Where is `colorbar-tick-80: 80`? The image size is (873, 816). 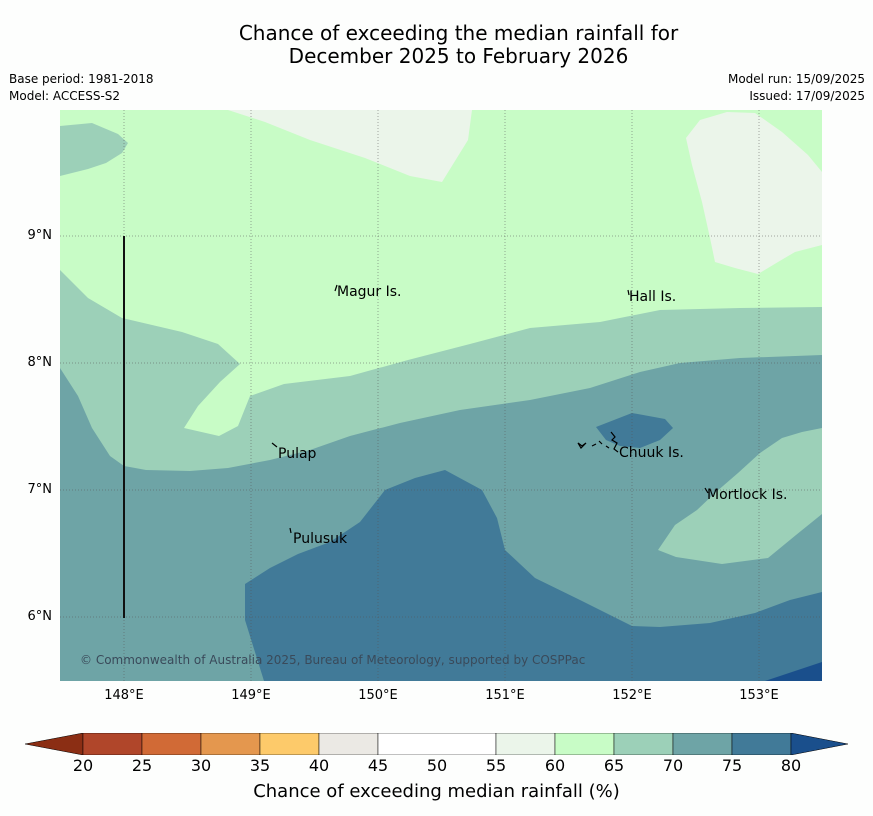
colorbar-tick-80: 80 is located at coordinates (791, 765).